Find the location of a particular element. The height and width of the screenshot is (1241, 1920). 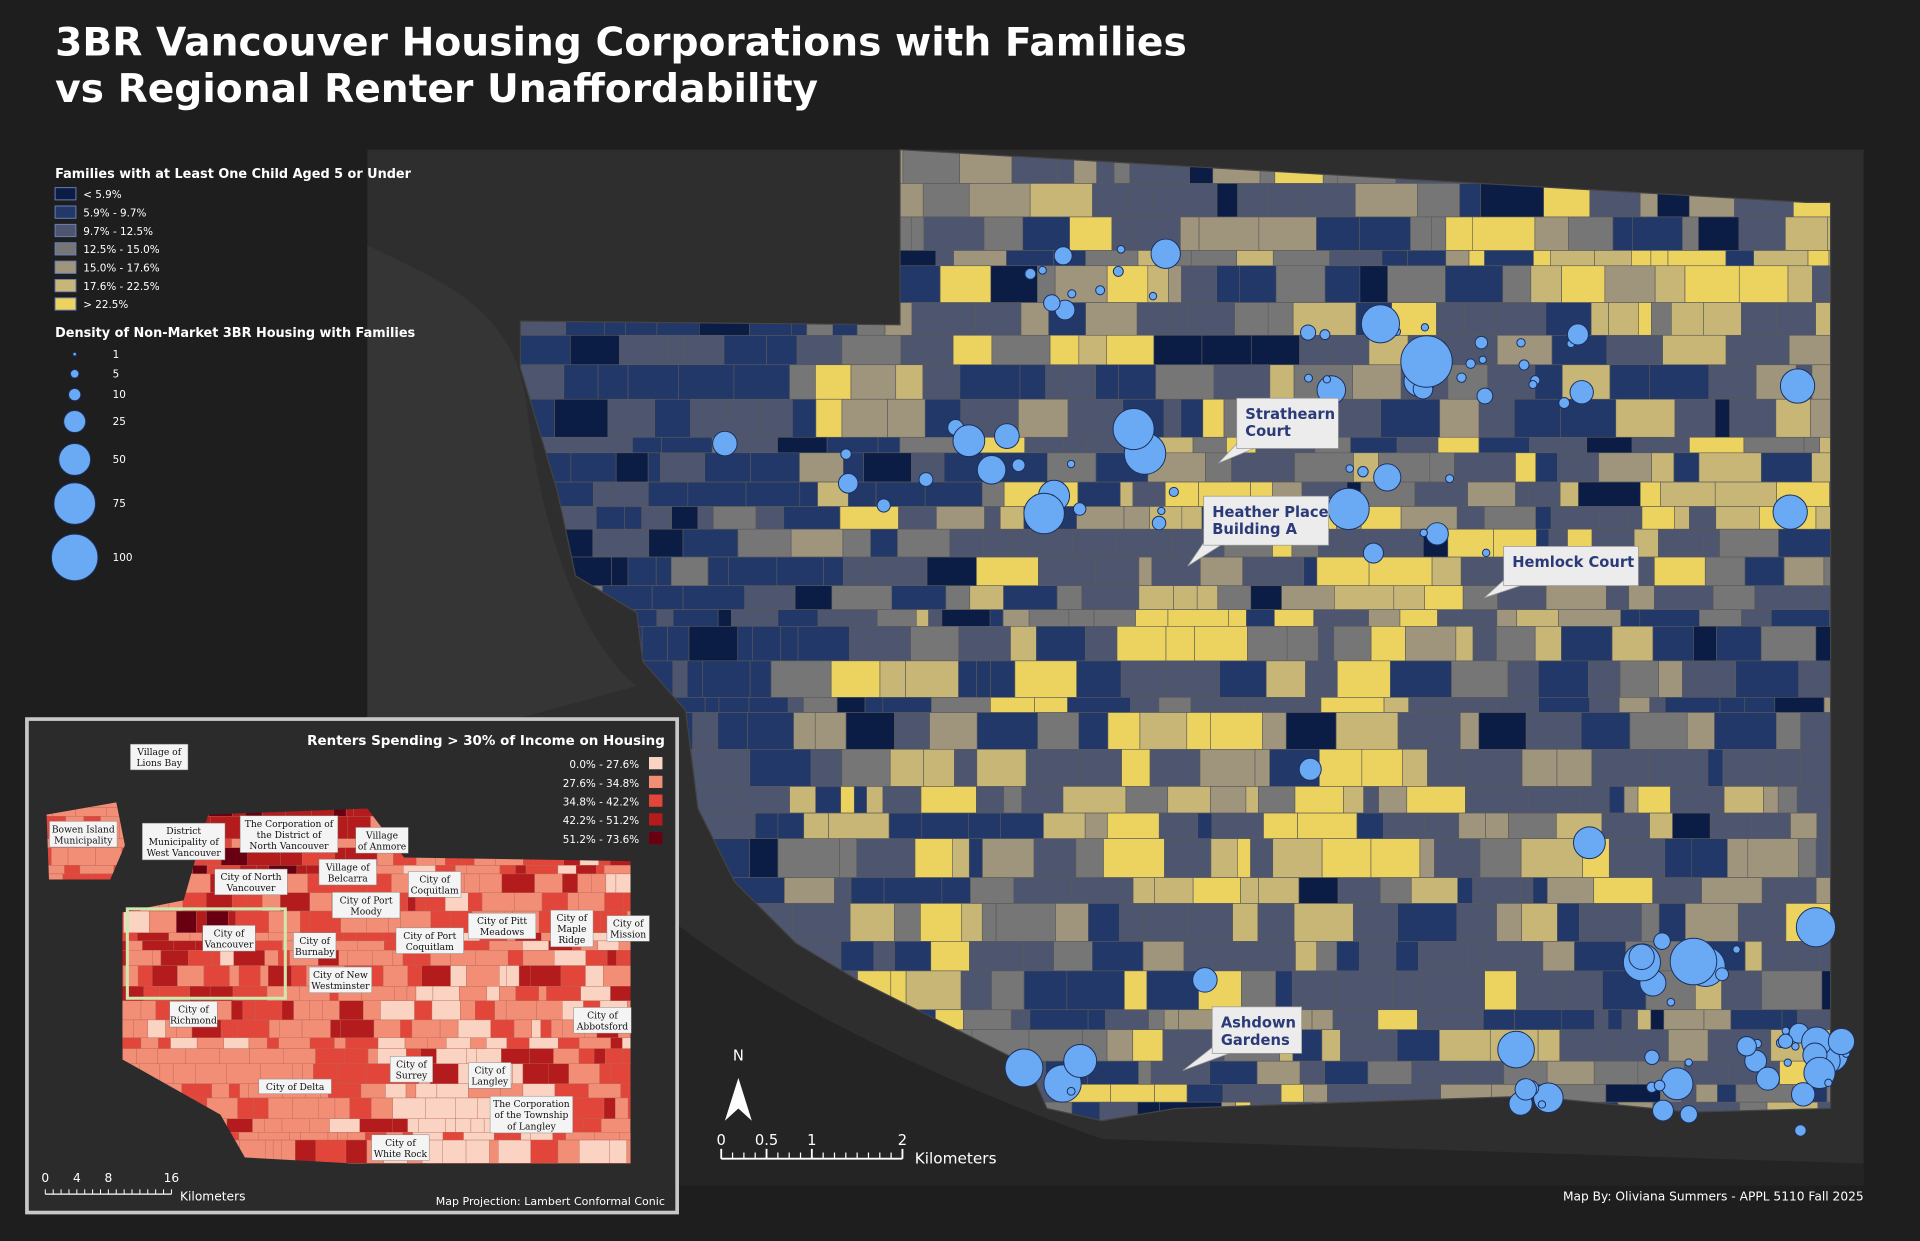

place-line: The Corporation of is located at coordinates (289, 824).